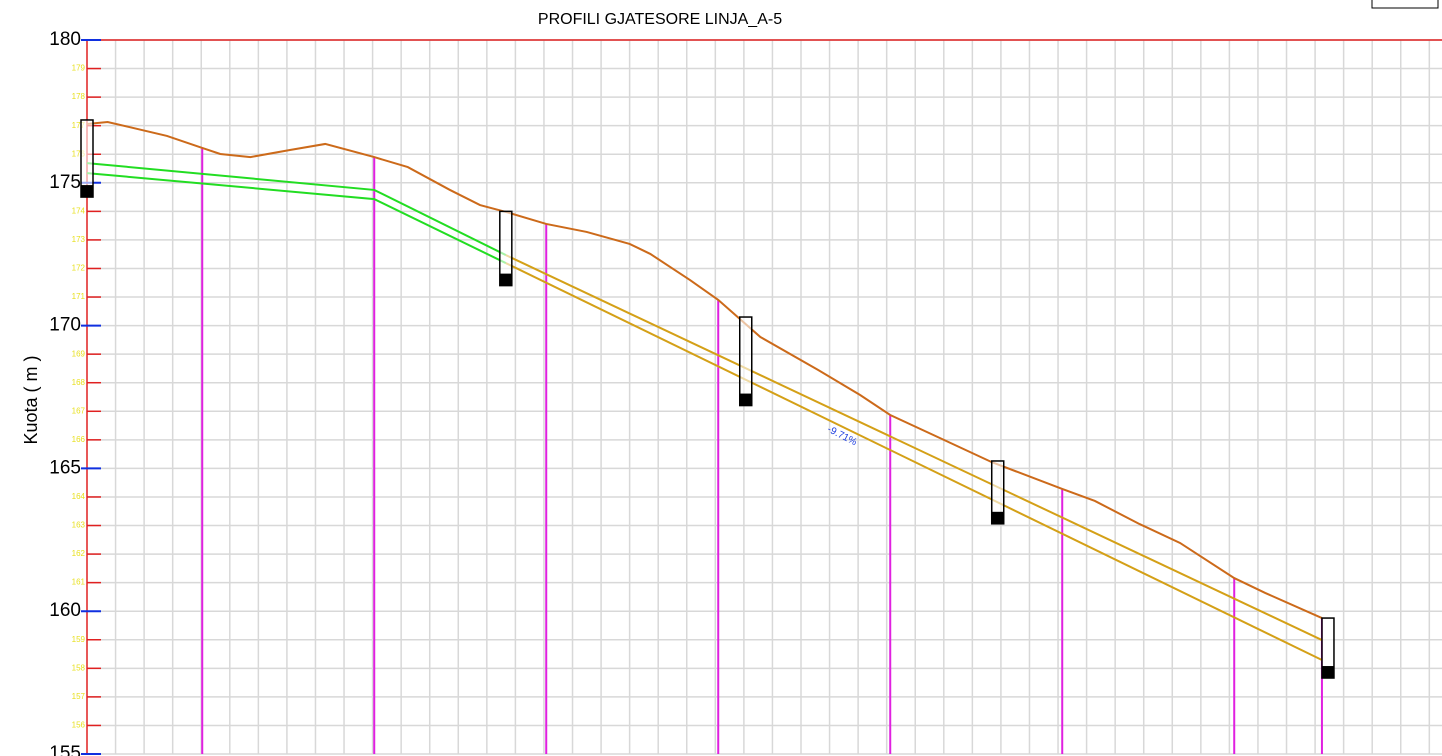  I want to click on y-minor-tick-label: 158, so click(79, 667).